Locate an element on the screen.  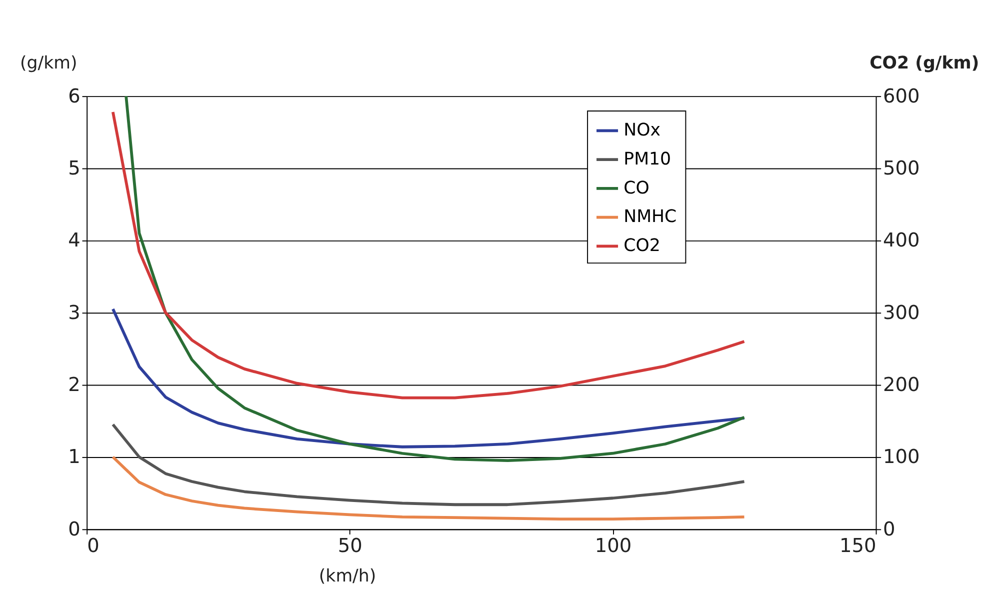
legend-label: NMHC is located at coordinates (650, 217).